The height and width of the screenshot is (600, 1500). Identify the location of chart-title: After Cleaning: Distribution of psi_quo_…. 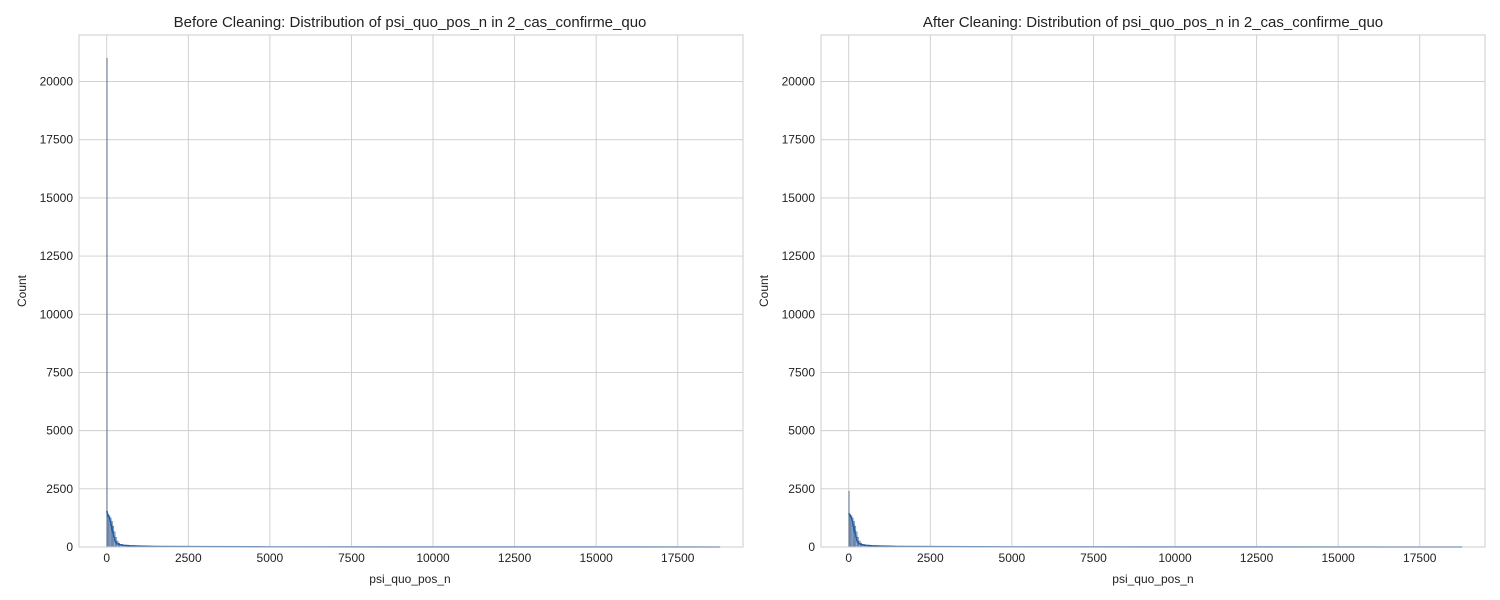
(1153, 22).